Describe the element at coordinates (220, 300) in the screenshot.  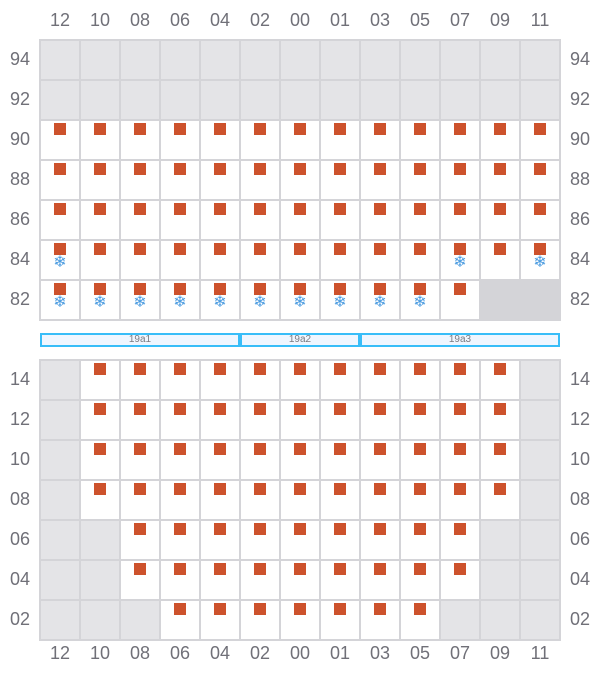
I see `slot-82-02: ❄` at that location.